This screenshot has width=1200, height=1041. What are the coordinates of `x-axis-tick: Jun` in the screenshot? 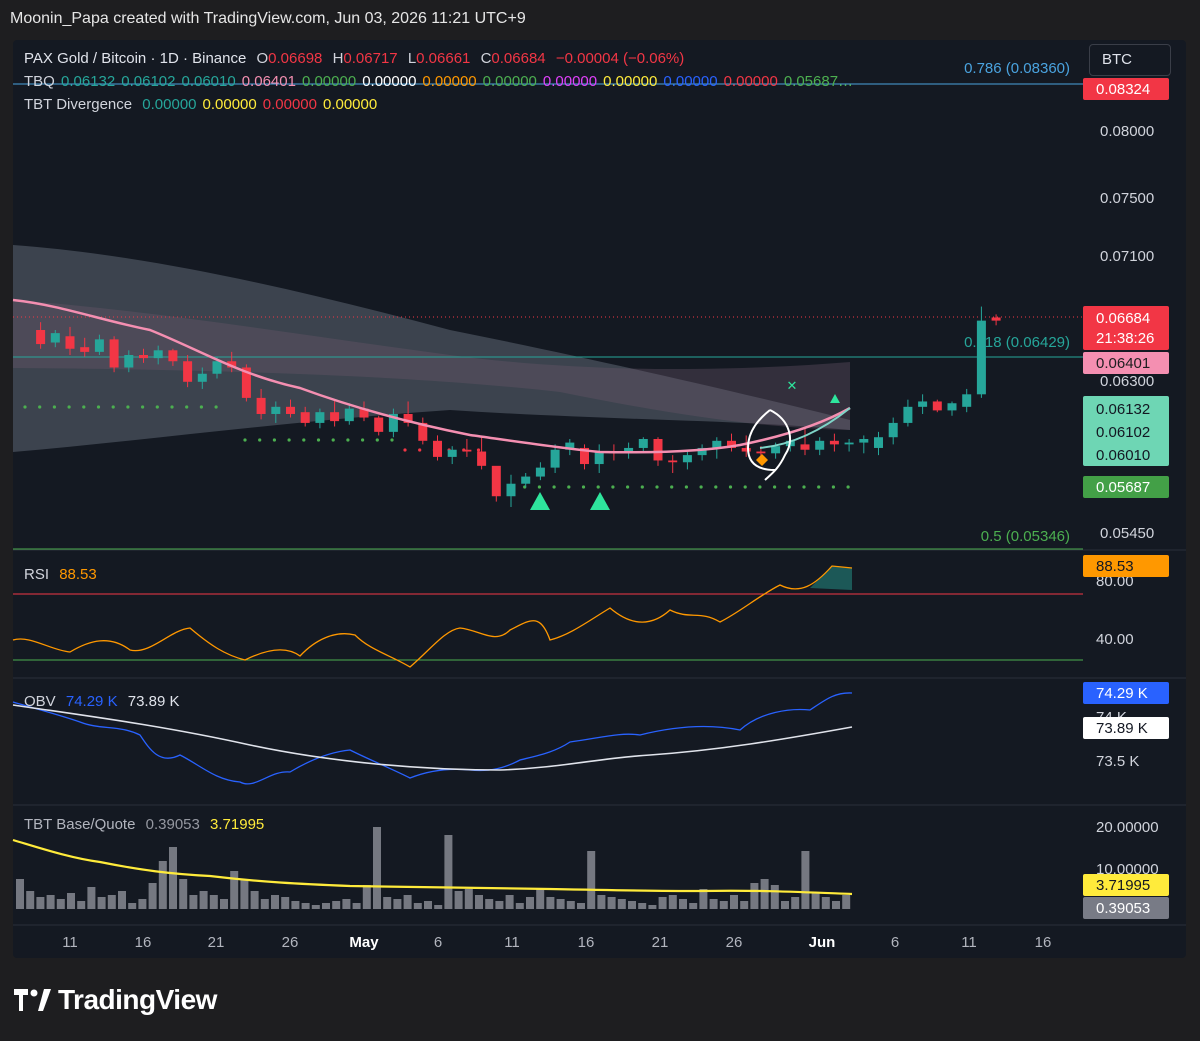 It's located at (822, 942).